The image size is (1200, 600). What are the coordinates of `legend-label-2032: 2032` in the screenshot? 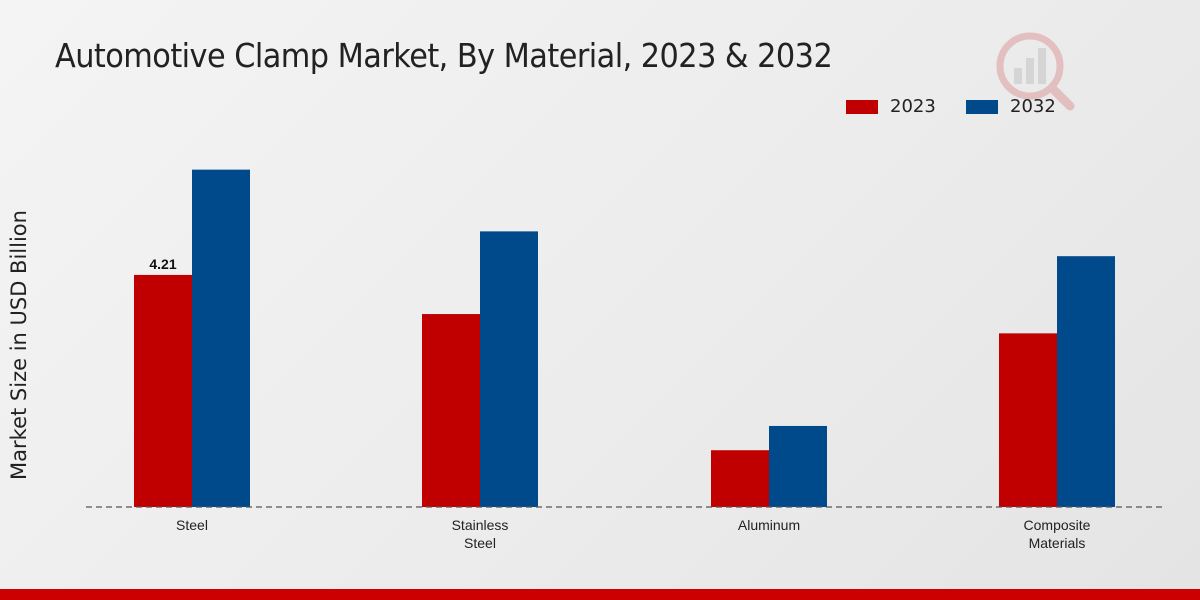 It's located at (1033, 106).